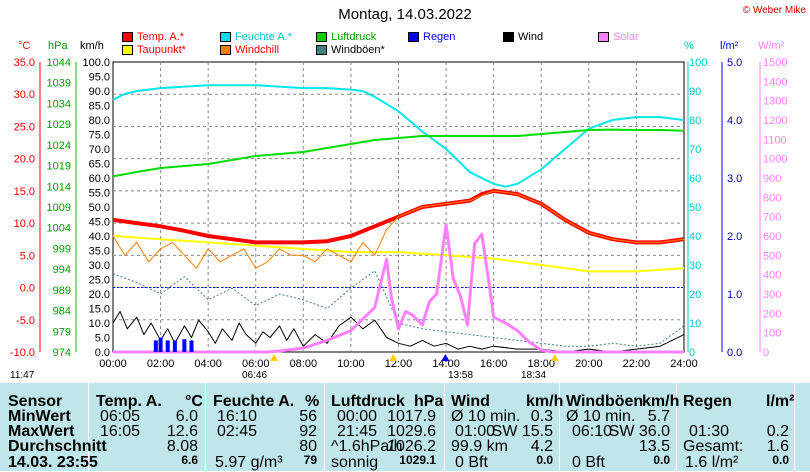 Image resolution: width=810 pixels, height=472 pixels. Describe the element at coordinates (780, 460) in the screenshot. I see `rain-now: 0.0` at that location.